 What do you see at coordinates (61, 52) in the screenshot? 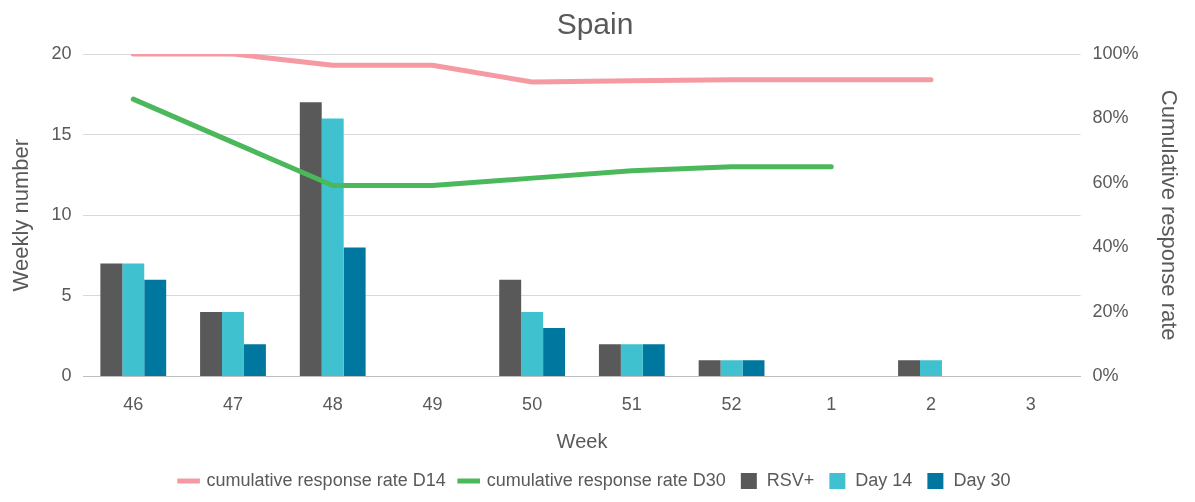
I see `y-tick-label: 20` at bounding box center [61, 52].